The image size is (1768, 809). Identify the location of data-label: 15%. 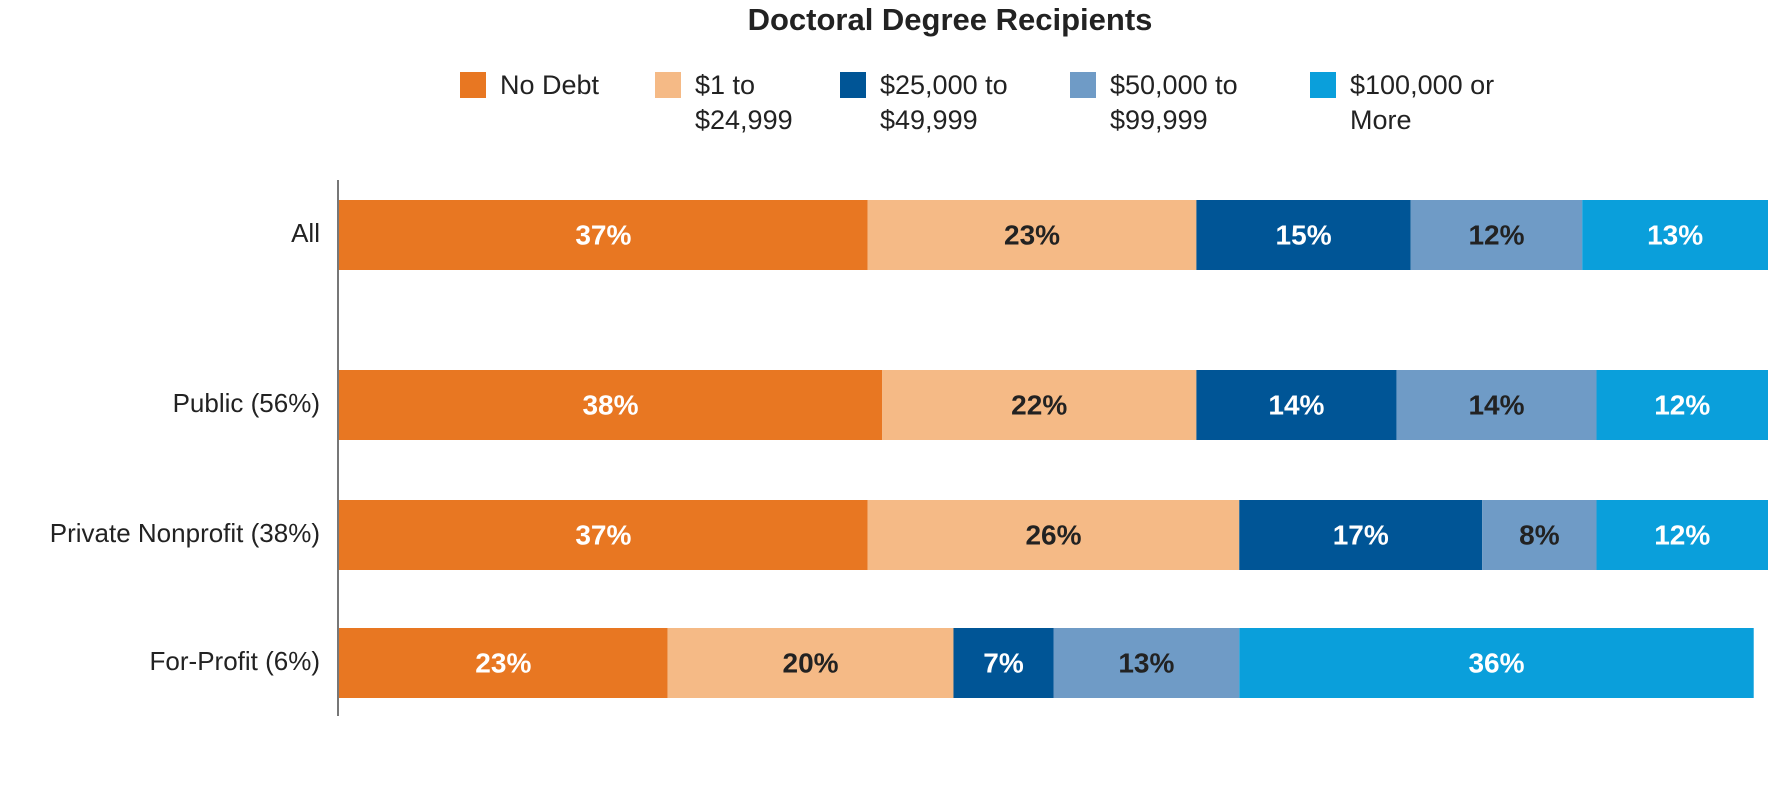
(1304, 234).